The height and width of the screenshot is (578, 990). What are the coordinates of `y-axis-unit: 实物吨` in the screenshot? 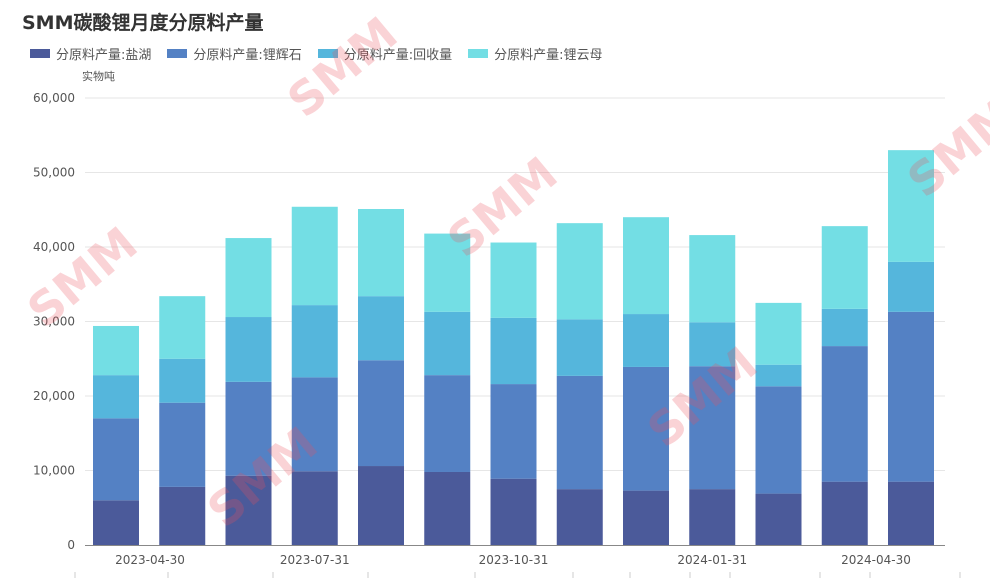 It's located at (98, 76).